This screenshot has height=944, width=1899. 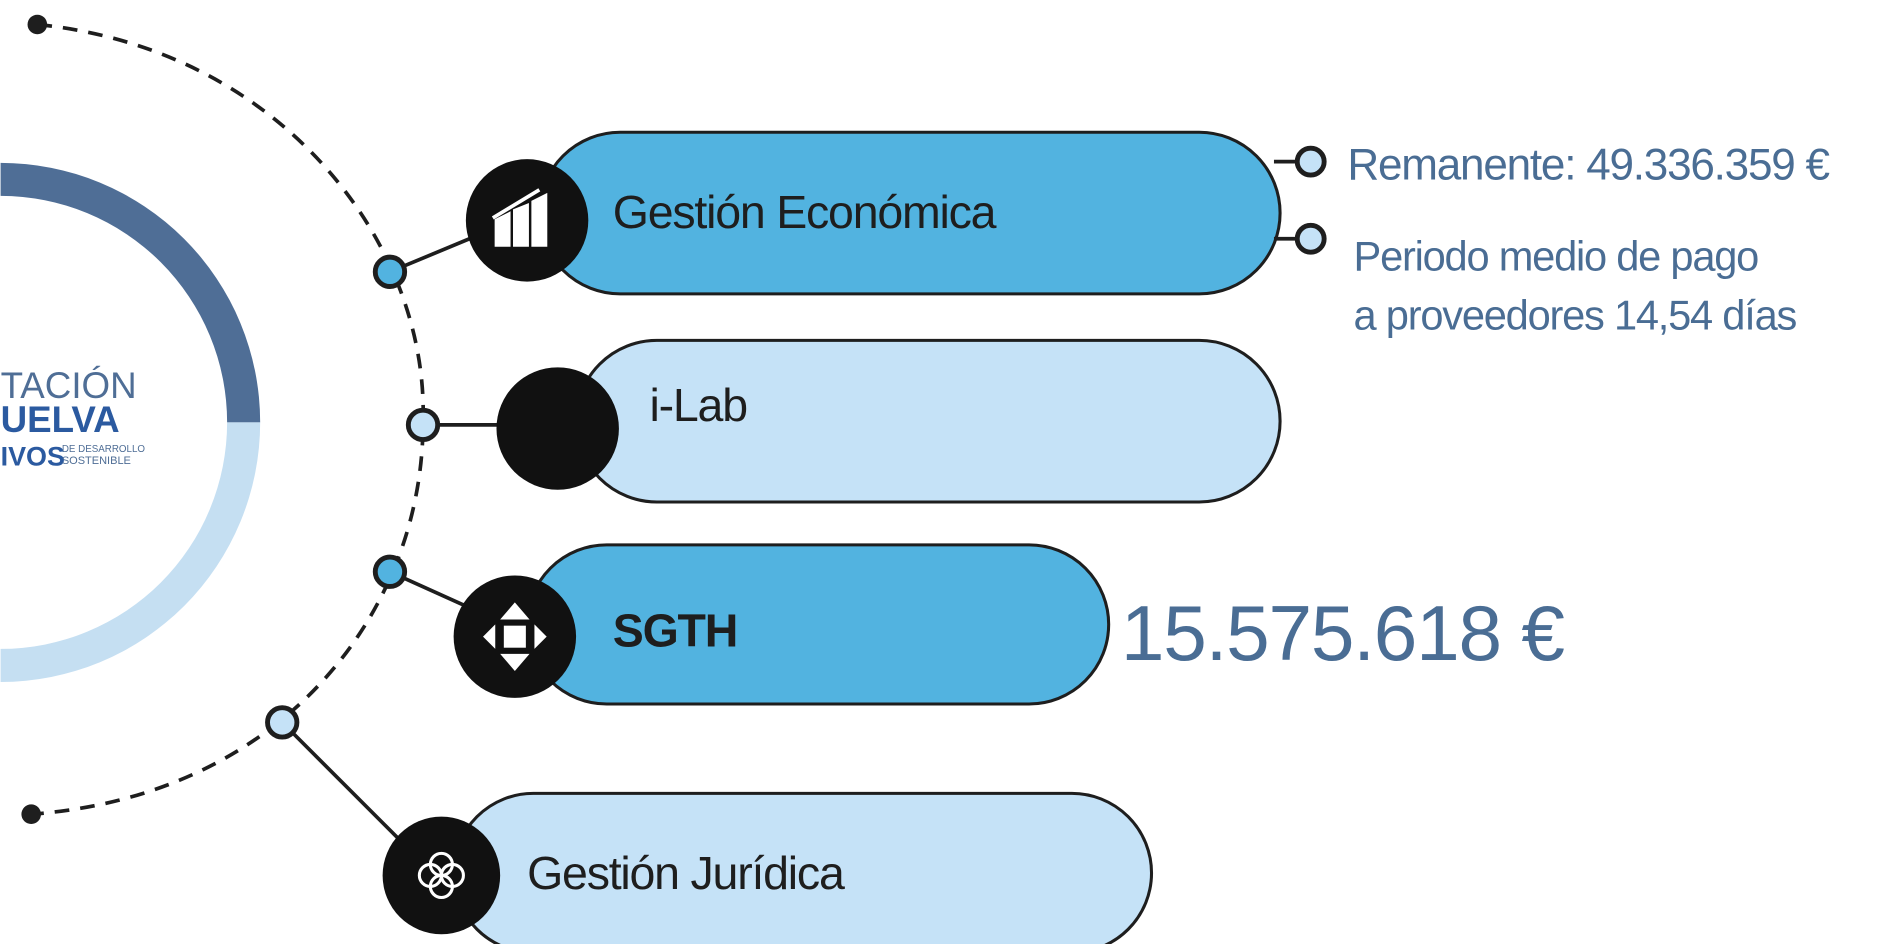 What do you see at coordinates (1556, 256) in the screenshot?
I see `annotation: Periodo medio de pago` at bounding box center [1556, 256].